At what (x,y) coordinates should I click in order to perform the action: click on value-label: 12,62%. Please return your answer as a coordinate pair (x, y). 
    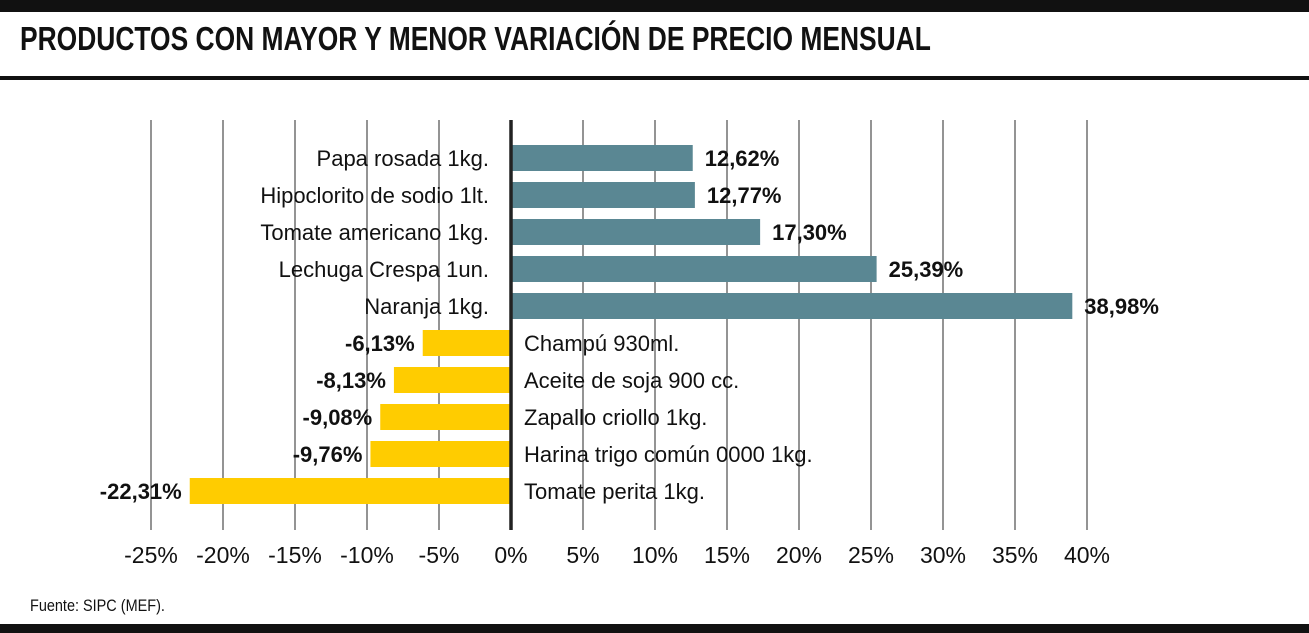
    Looking at the image, I should click on (742, 158).